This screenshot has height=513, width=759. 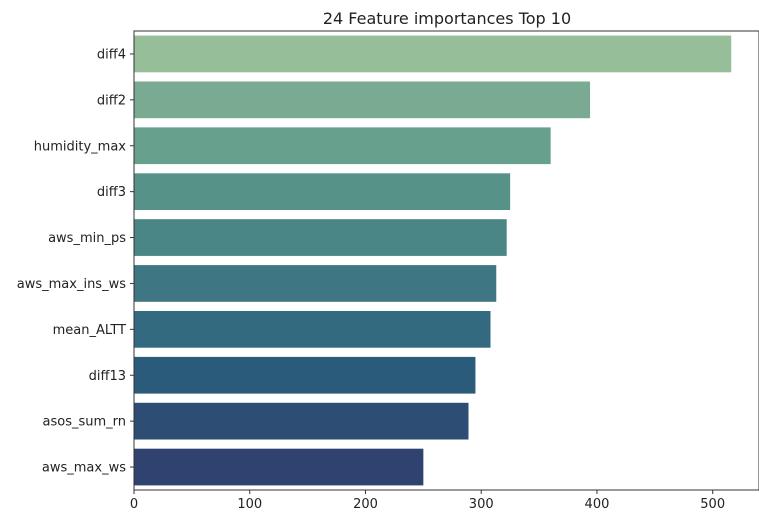 I want to click on bar-aws_max_ins_ws, so click(x=315, y=283).